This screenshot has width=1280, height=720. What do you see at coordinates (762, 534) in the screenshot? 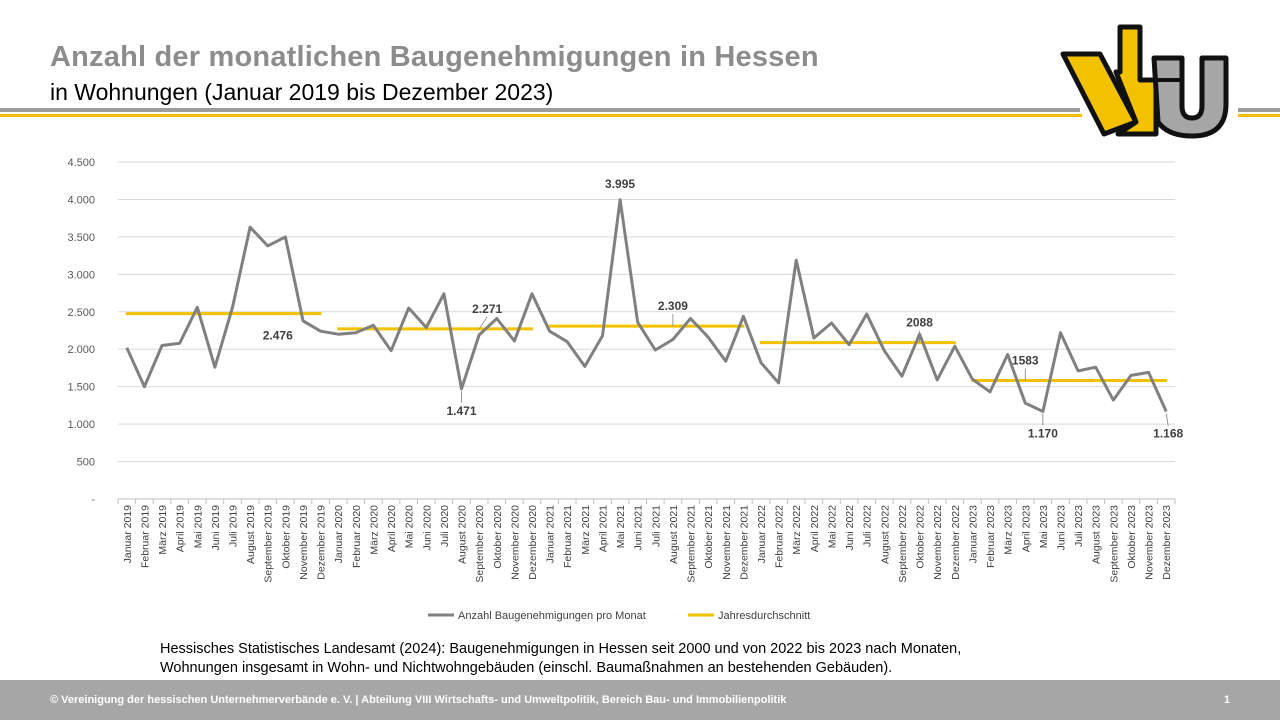
I see `x-tick-label: Januar 2022` at bounding box center [762, 534].